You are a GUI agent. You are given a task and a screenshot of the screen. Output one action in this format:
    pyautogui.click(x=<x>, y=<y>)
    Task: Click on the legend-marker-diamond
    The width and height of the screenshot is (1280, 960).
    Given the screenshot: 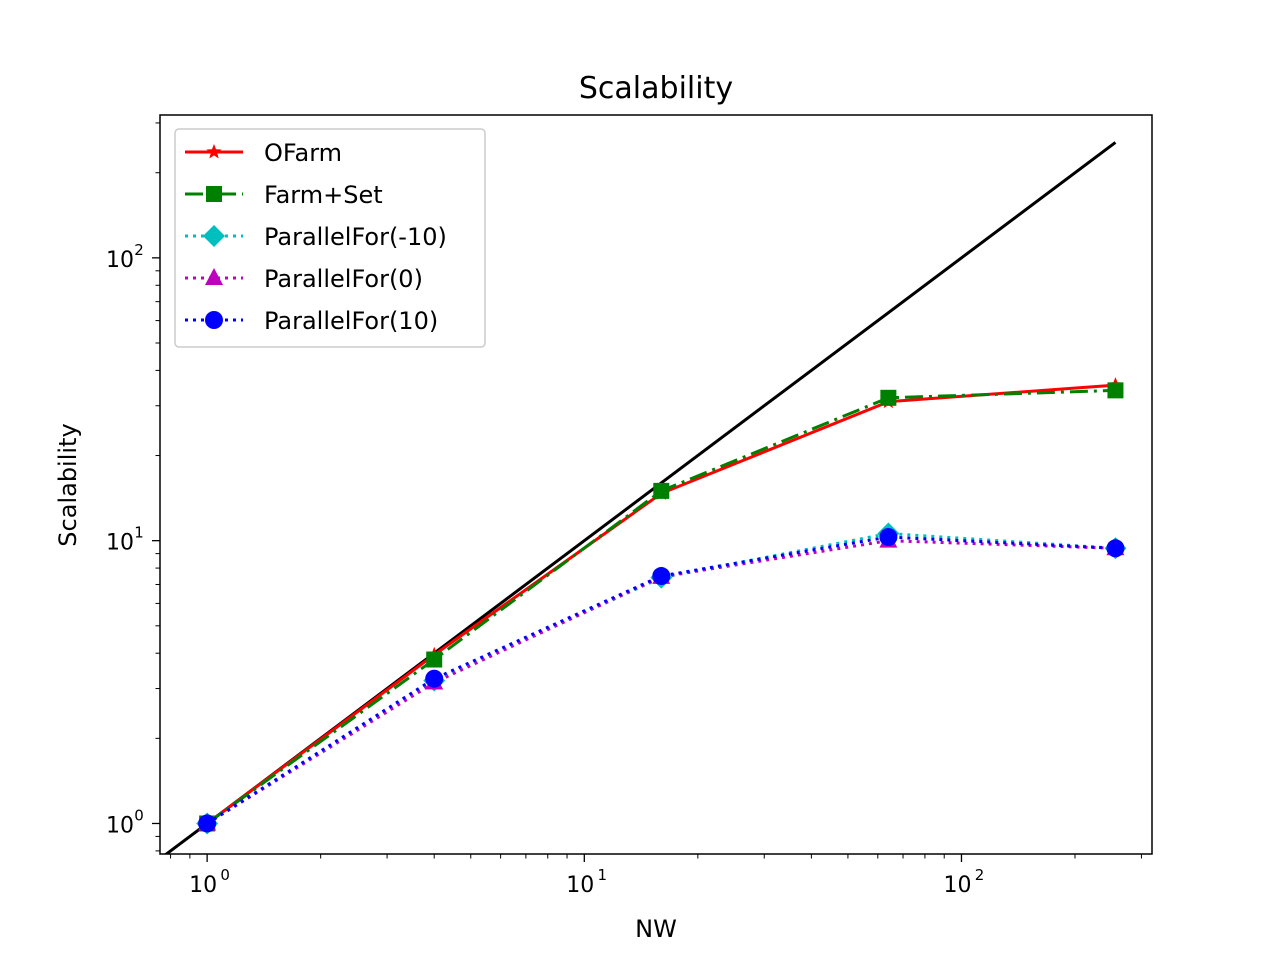 What is the action you would take?
    pyautogui.click(x=214, y=236)
    